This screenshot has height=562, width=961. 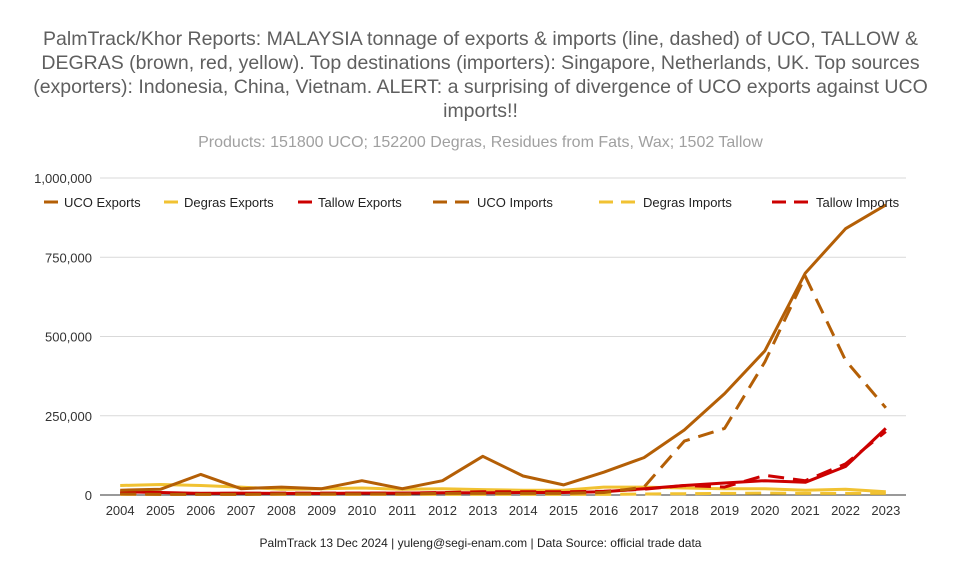 I want to click on y-axis-ticks: 0 250,000 500,000 750,000 1,000,000, so click(x=63, y=337).